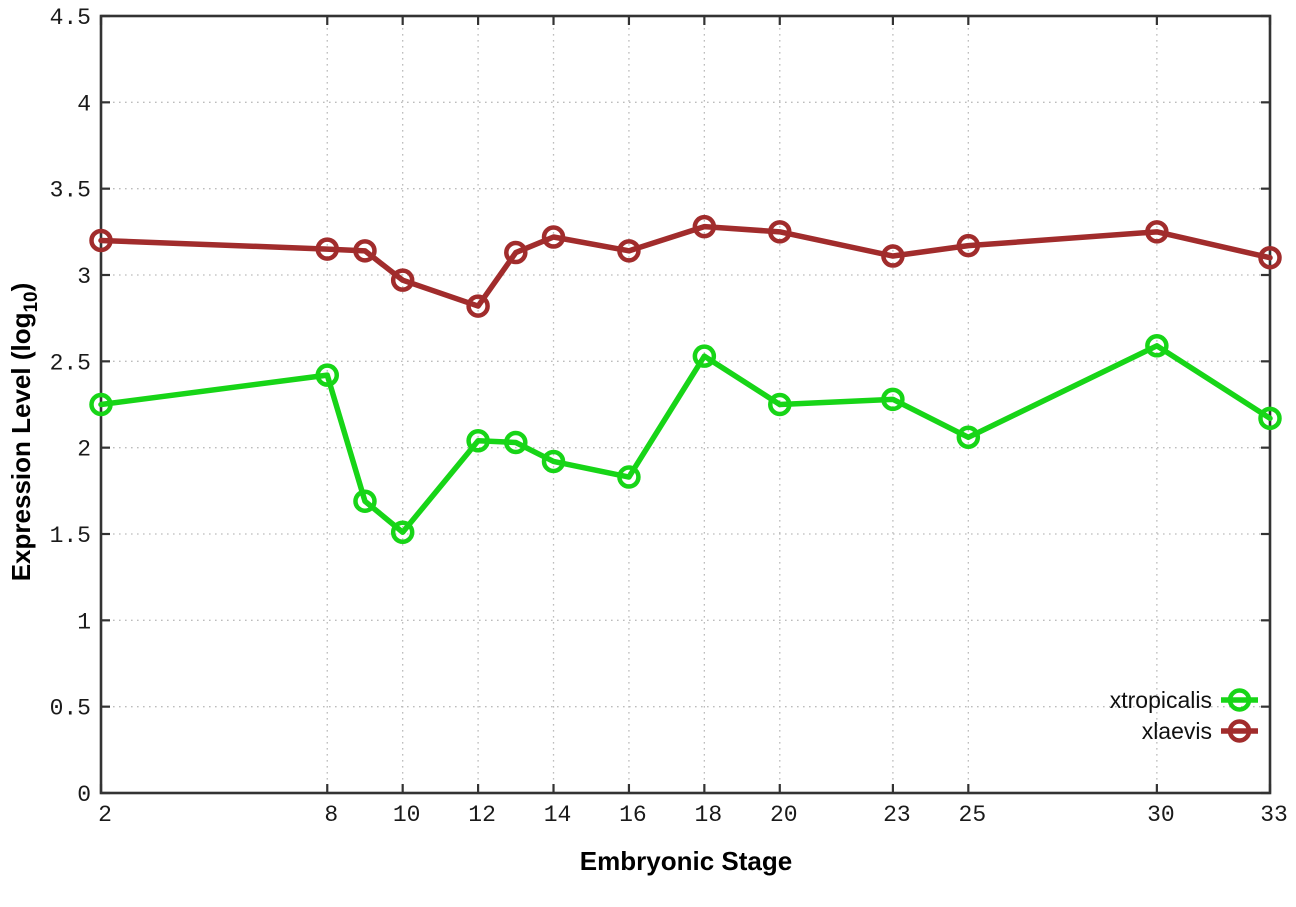  I want to click on legend-item-xlaevis: xlaevis, so click(1200, 731).